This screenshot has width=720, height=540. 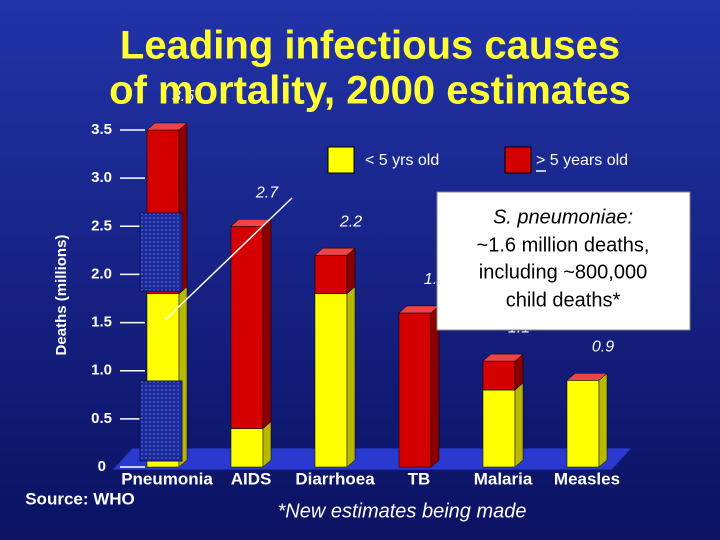 I want to click on y-tick-label: 3.0, so click(x=101, y=177).